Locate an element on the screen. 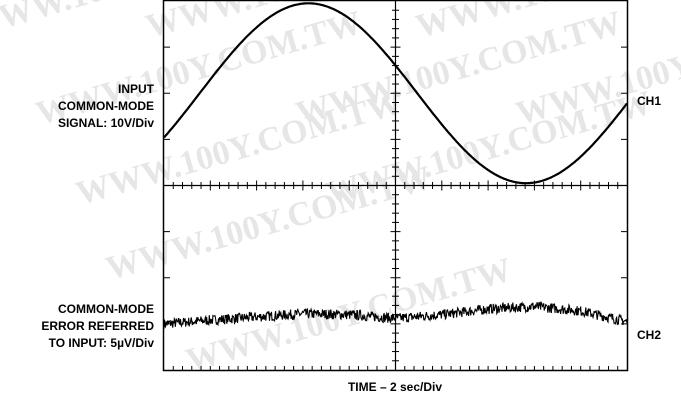 Image resolution: width=681 pixels, height=400 pixels. ch1-label-line-1: INPUT is located at coordinates (136, 89).